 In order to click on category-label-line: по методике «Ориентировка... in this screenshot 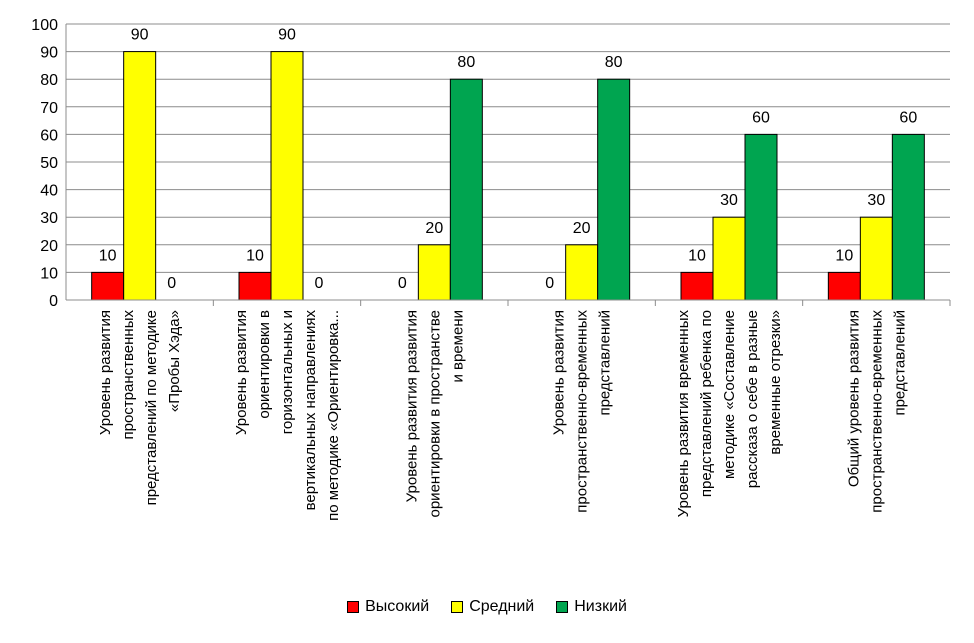, I will do `click(333, 415)`.